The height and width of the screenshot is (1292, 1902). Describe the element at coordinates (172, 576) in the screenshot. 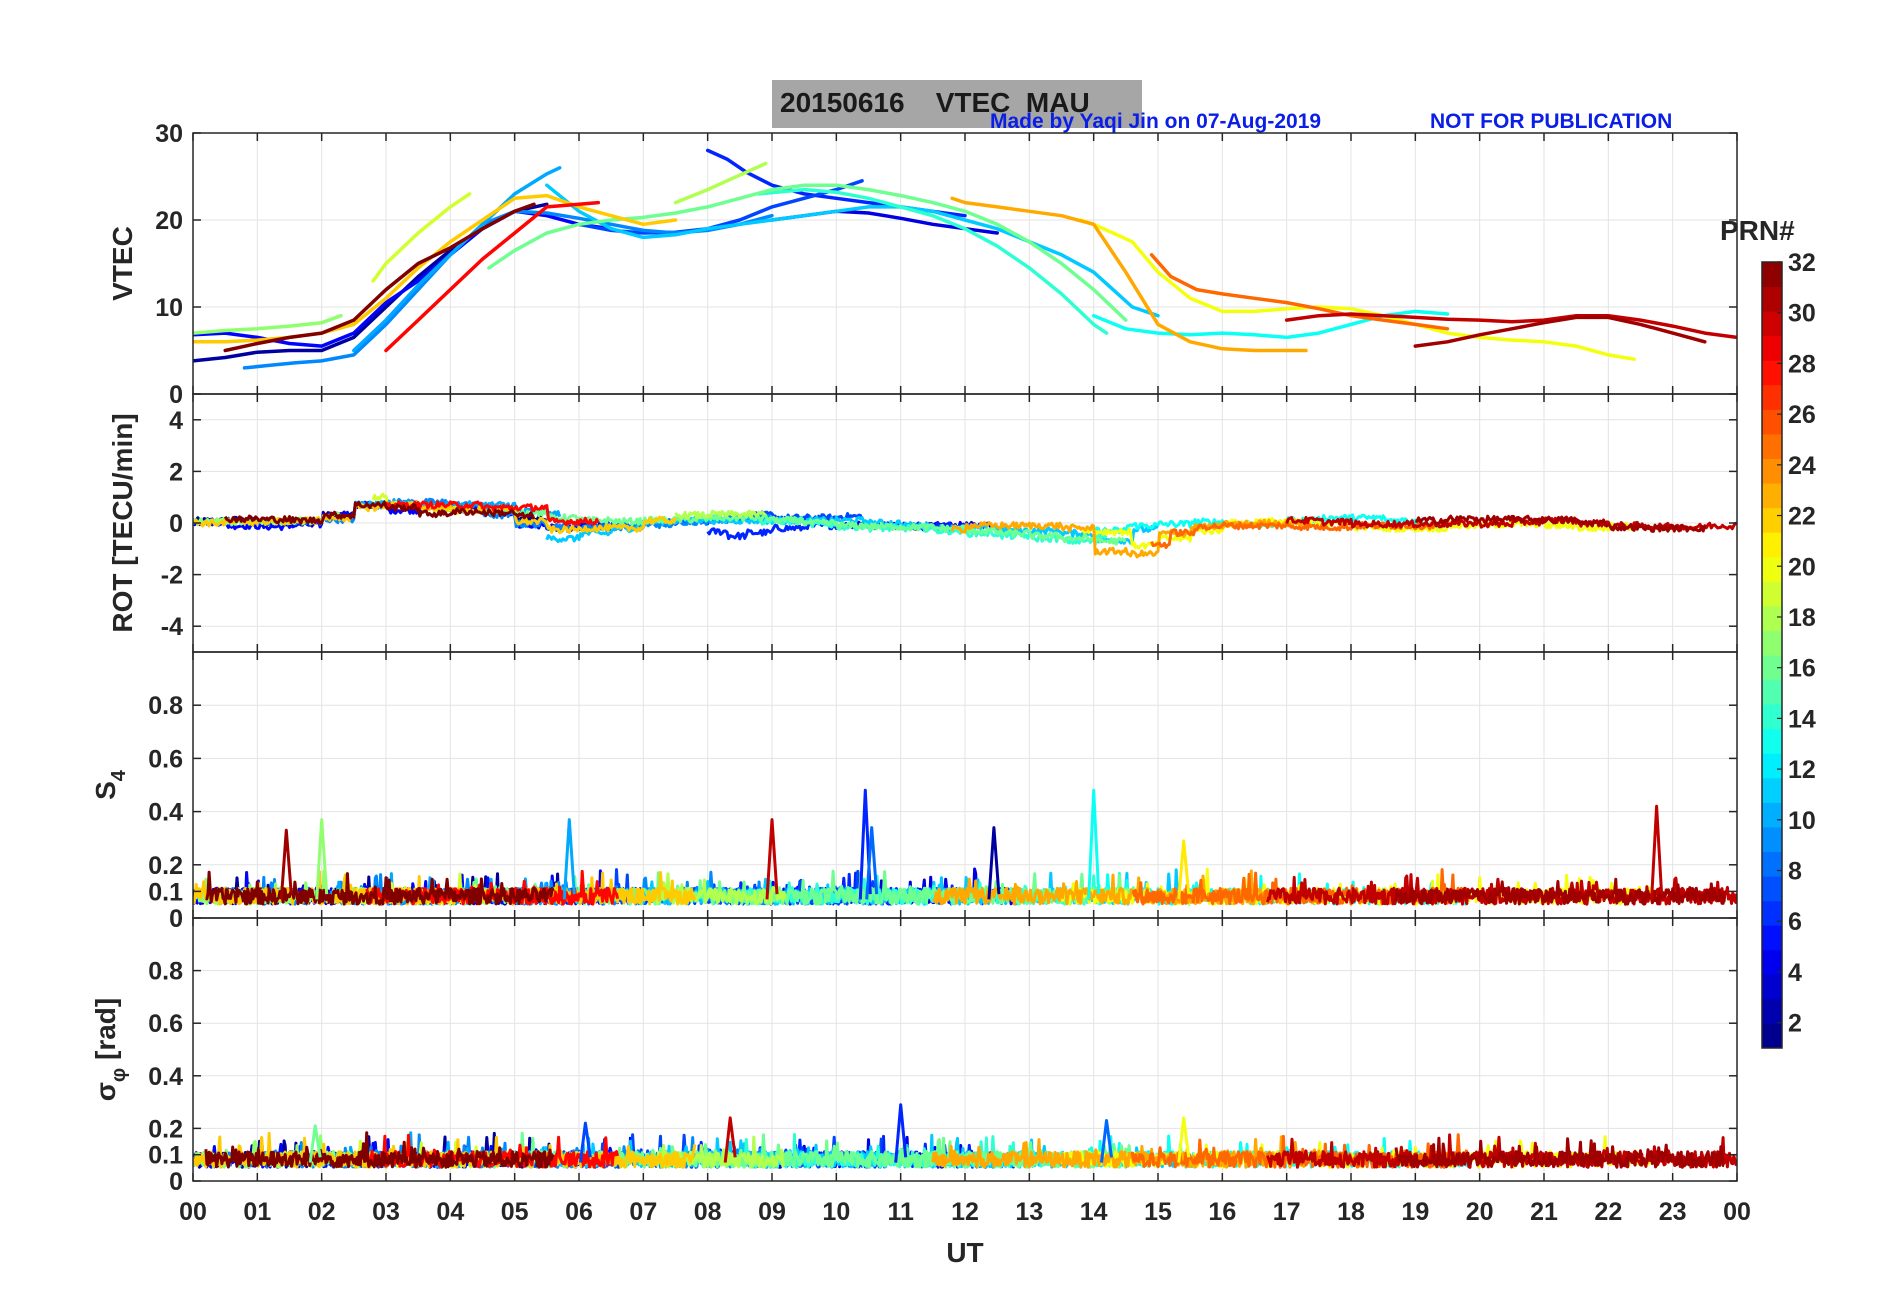

I see `y-tick-label: -2` at that location.